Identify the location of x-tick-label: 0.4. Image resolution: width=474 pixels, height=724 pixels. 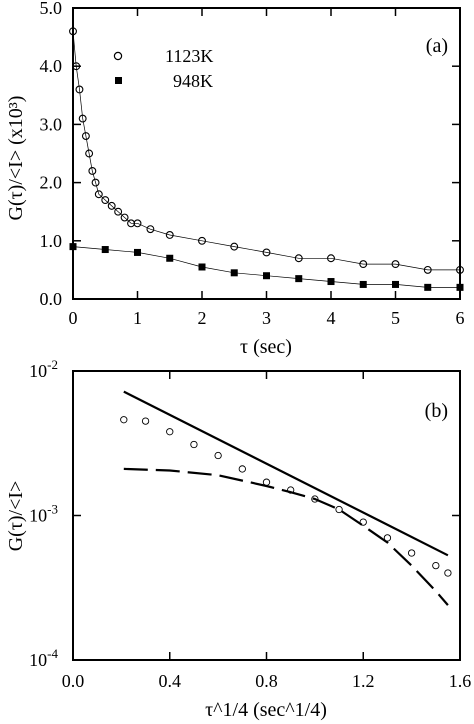
(170, 681).